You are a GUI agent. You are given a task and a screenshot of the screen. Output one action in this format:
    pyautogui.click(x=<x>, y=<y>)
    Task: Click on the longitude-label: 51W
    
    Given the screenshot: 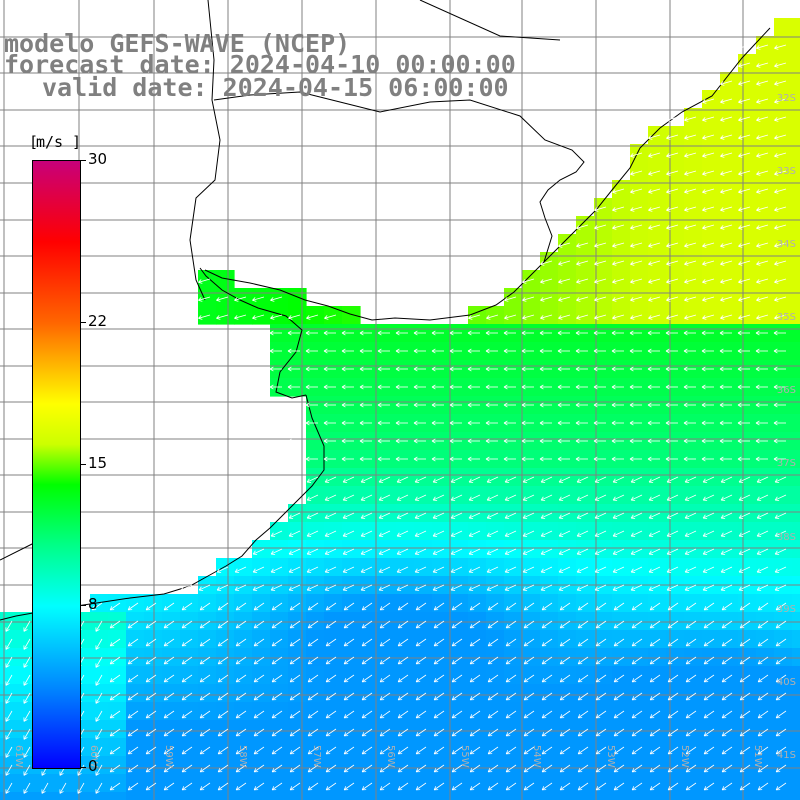 What is the action you would take?
    pyautogui.click(x=757, y=756)
    